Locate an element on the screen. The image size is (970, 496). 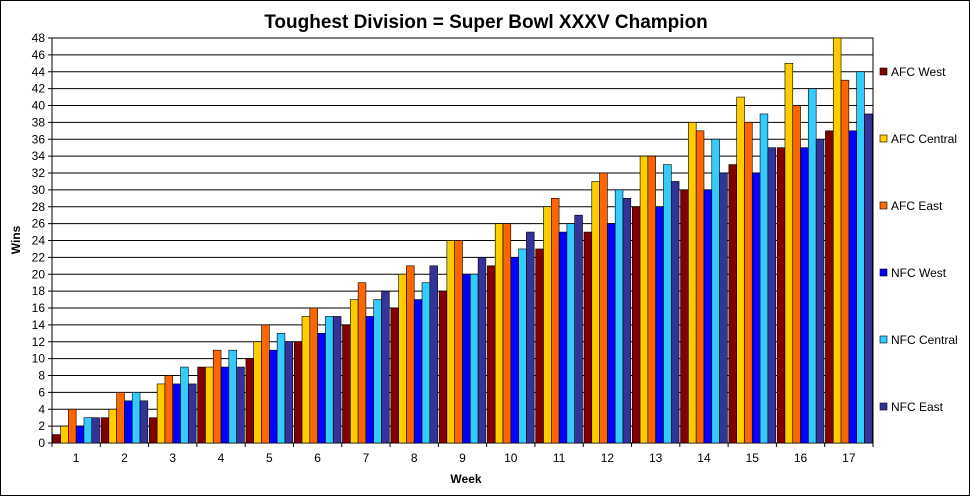
y-tick-label: 2 is located at coordinates (41, 426).